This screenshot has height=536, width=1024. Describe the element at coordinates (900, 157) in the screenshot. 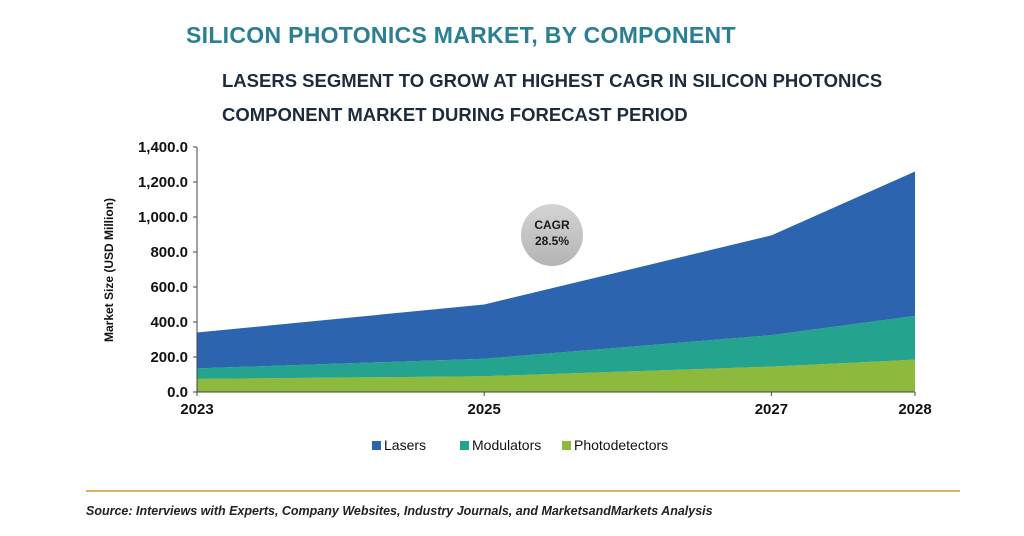

I see `trend-arrow-head` at that location.